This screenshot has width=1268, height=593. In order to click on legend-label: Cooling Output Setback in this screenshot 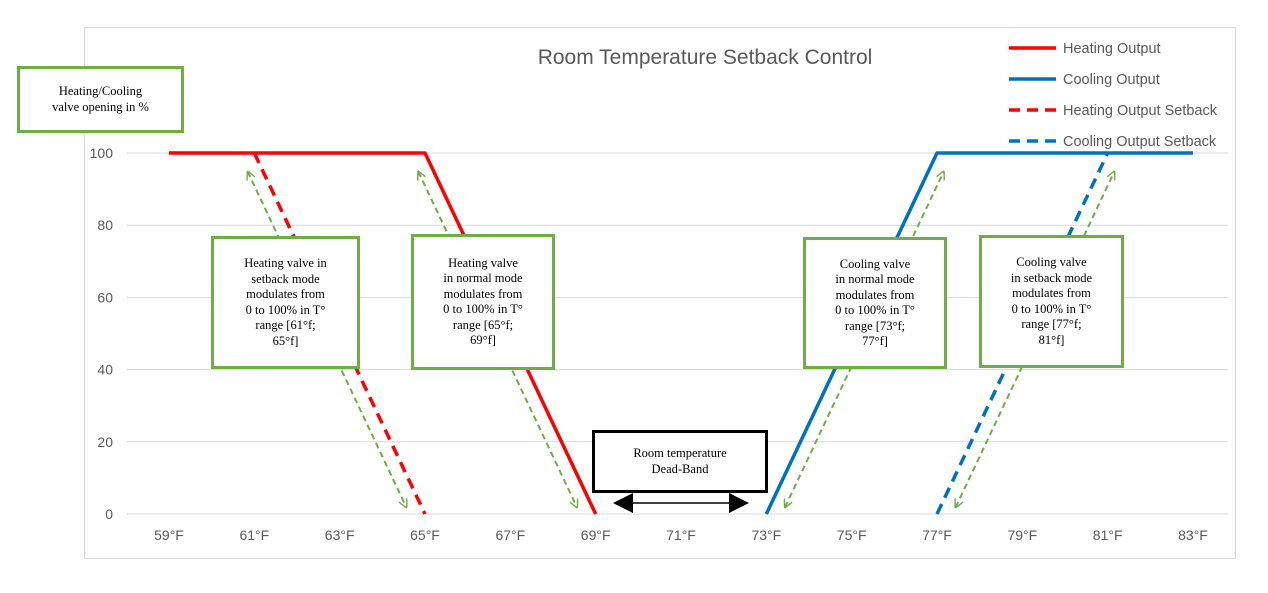, I will do `click(1140, 142)`.